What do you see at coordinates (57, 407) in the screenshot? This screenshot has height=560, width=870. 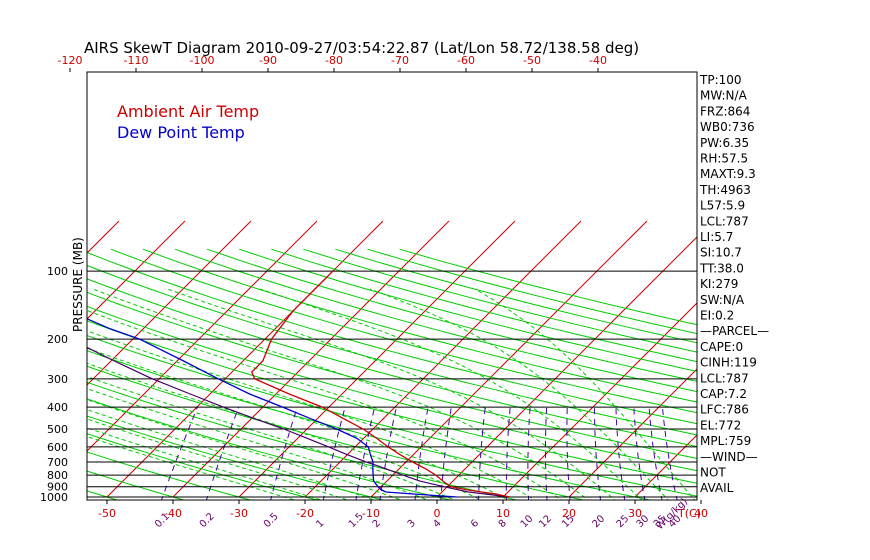 I see `pressure-tick-label: 400` at bounding box center [57, 407].